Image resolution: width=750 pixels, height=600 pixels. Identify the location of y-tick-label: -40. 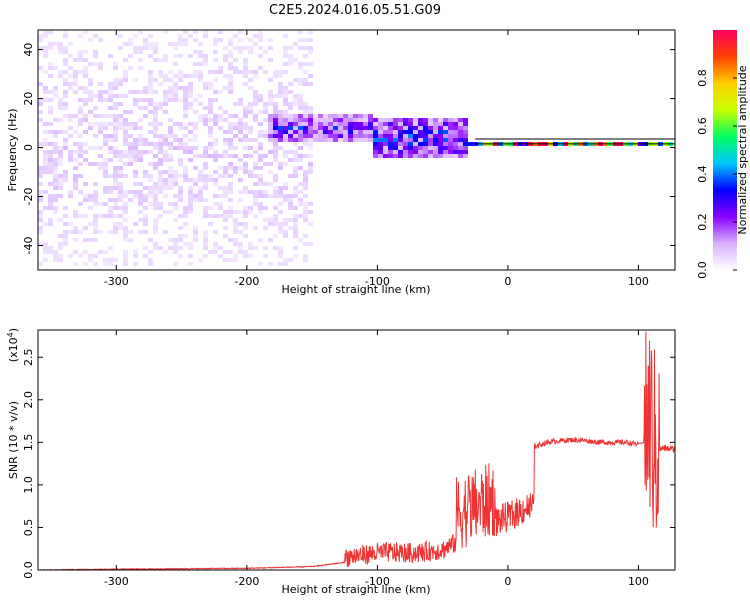
(28, 246).